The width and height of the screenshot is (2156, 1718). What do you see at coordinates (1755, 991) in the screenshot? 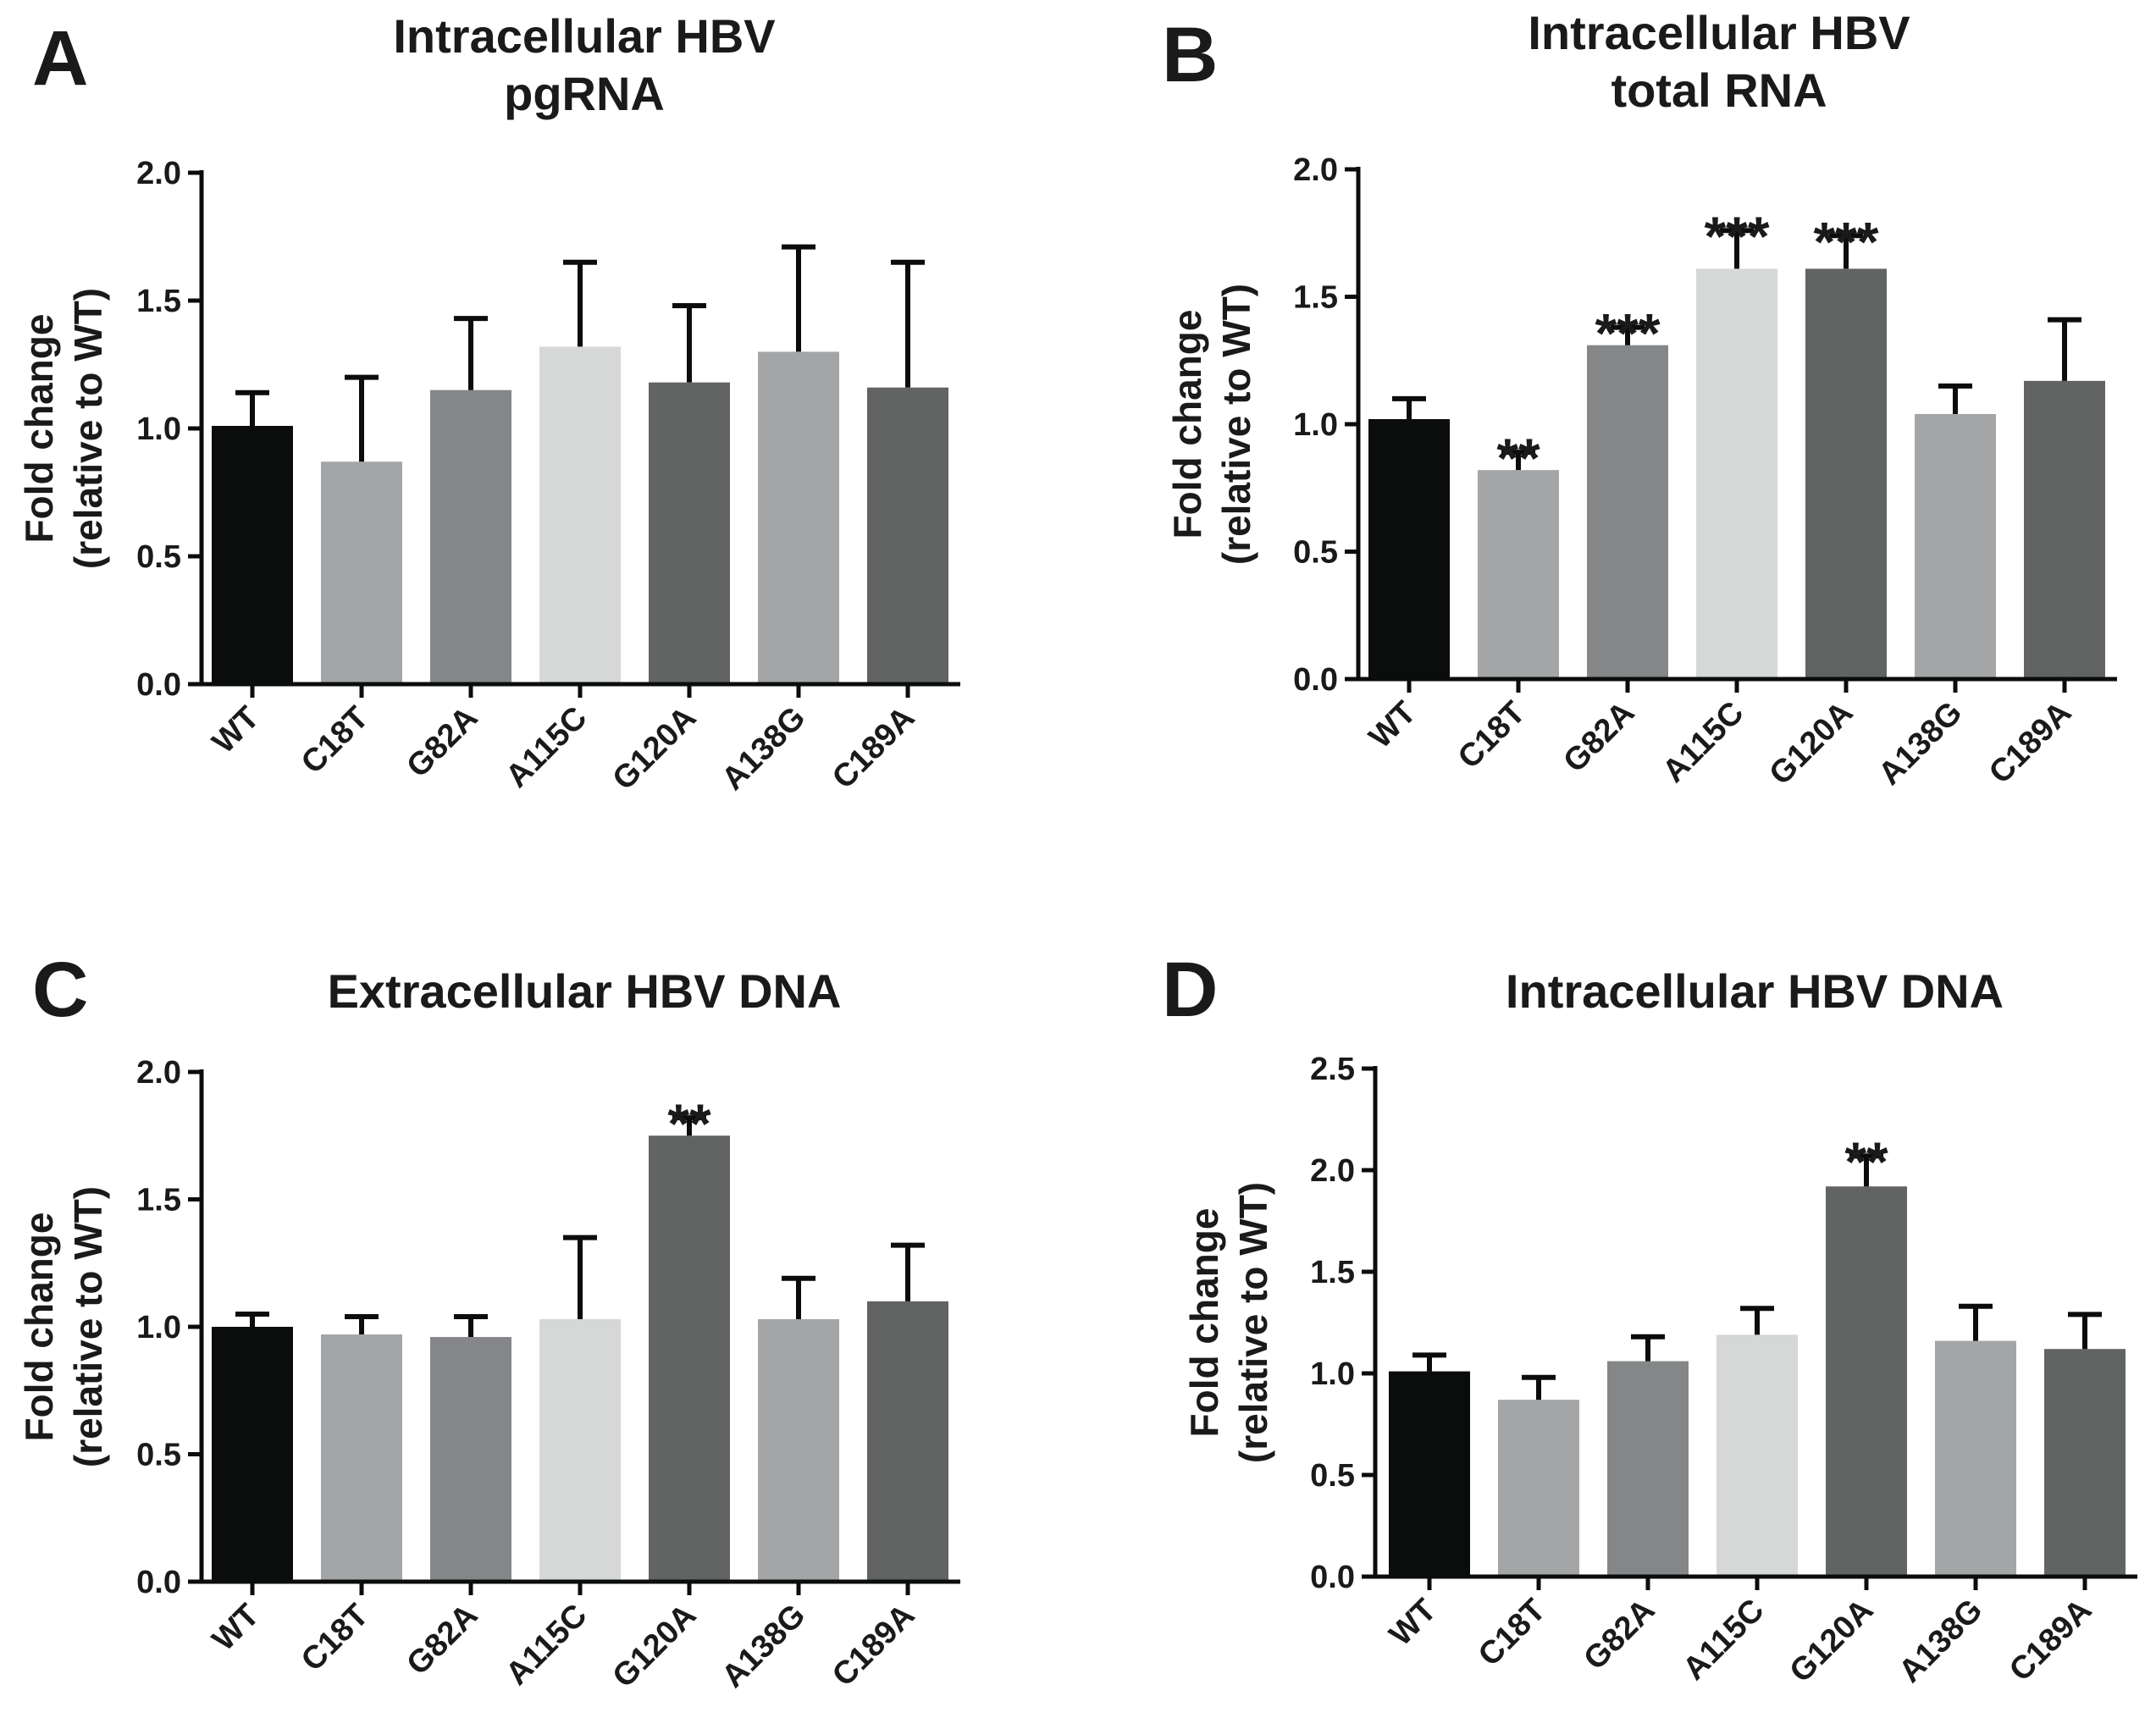
I see `chart-title: Intracellular HBV DNA` at bounding box center [1755, 991].